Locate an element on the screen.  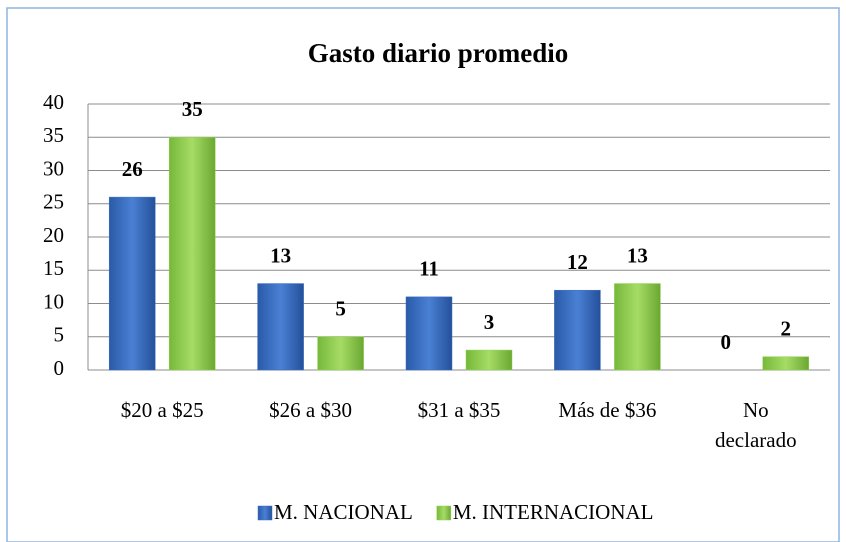
chart-title: Gasto diario promedio is located at coordinates (438, 53).